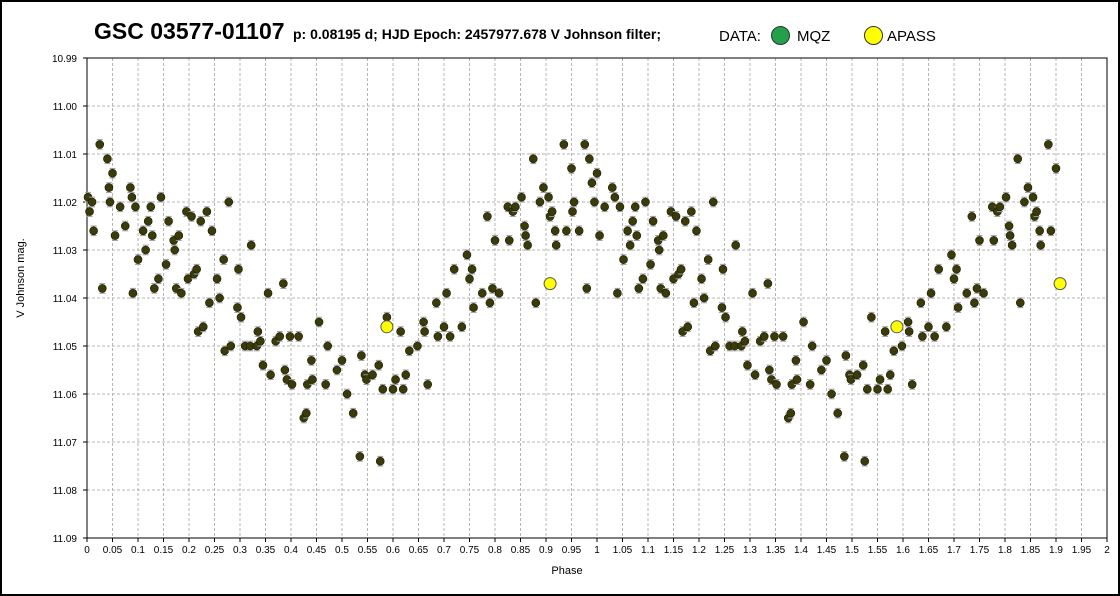  Describe the element at coordinates (911, 36) in the screenshot. I see `legend-label-apass: APASS` at that location.